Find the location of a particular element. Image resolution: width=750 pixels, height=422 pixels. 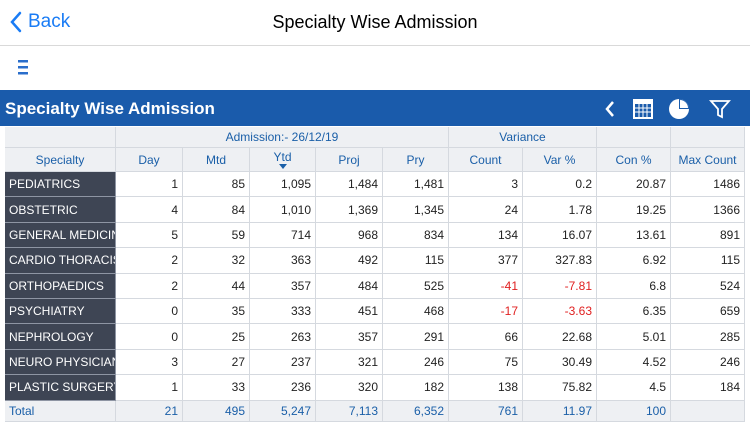

value-cell: 5 is located at coordinates (149, 235).